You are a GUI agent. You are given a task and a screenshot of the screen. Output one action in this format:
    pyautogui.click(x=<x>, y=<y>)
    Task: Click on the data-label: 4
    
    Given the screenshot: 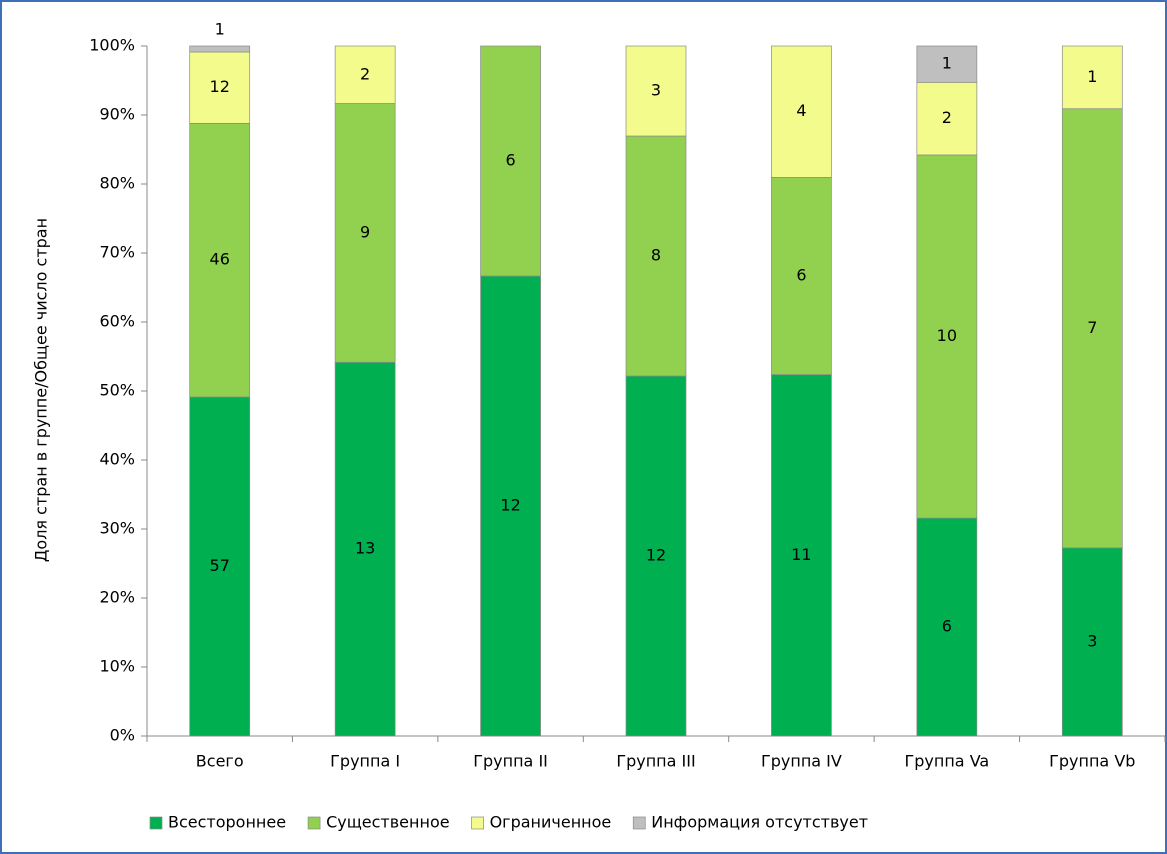 What is the action you would take?
    pyautogui.click(x=801, y=110)
    